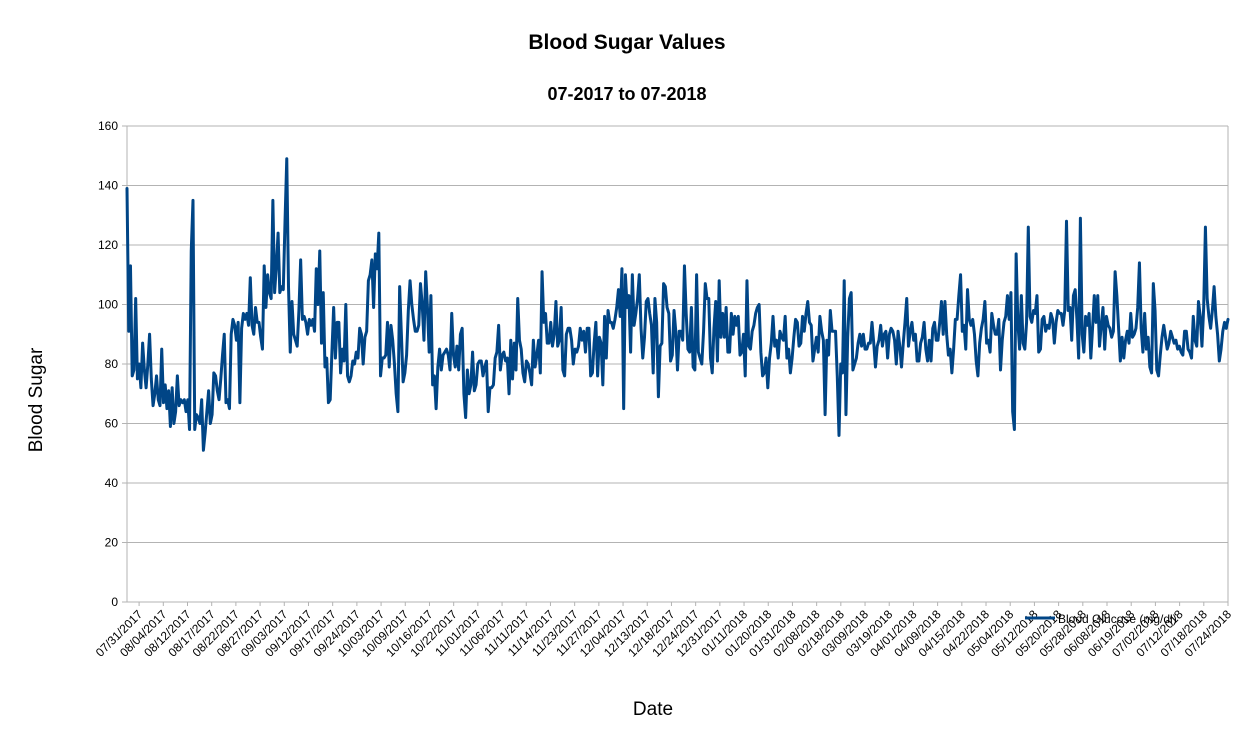 This screenshot has width=1254, height=741. I want to click on y-tick-label: 120, so click(108, 245).